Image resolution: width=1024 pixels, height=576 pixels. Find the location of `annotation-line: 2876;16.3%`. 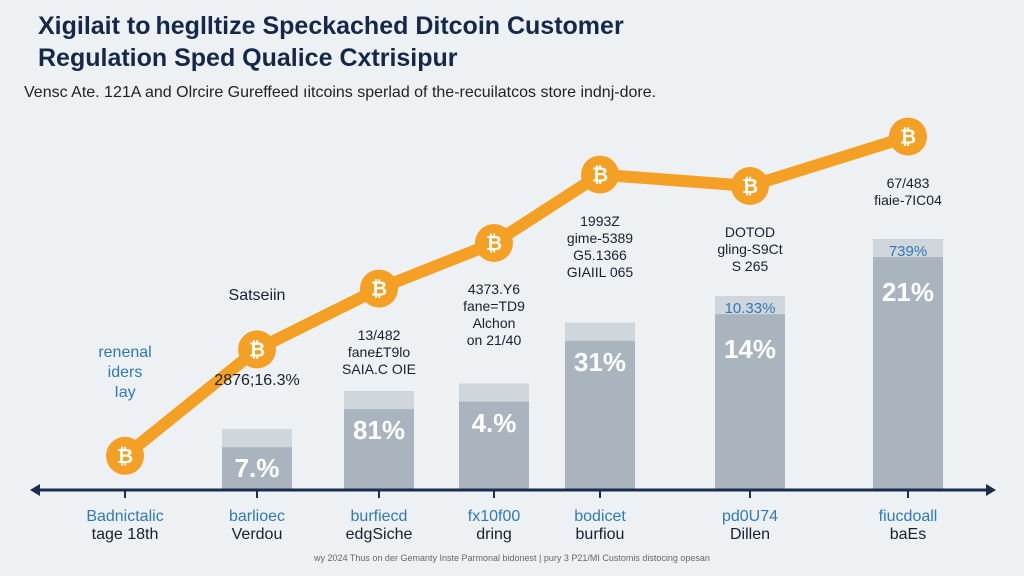

annotation-line: 2876;16.3% is located at coordinates (257, 380).